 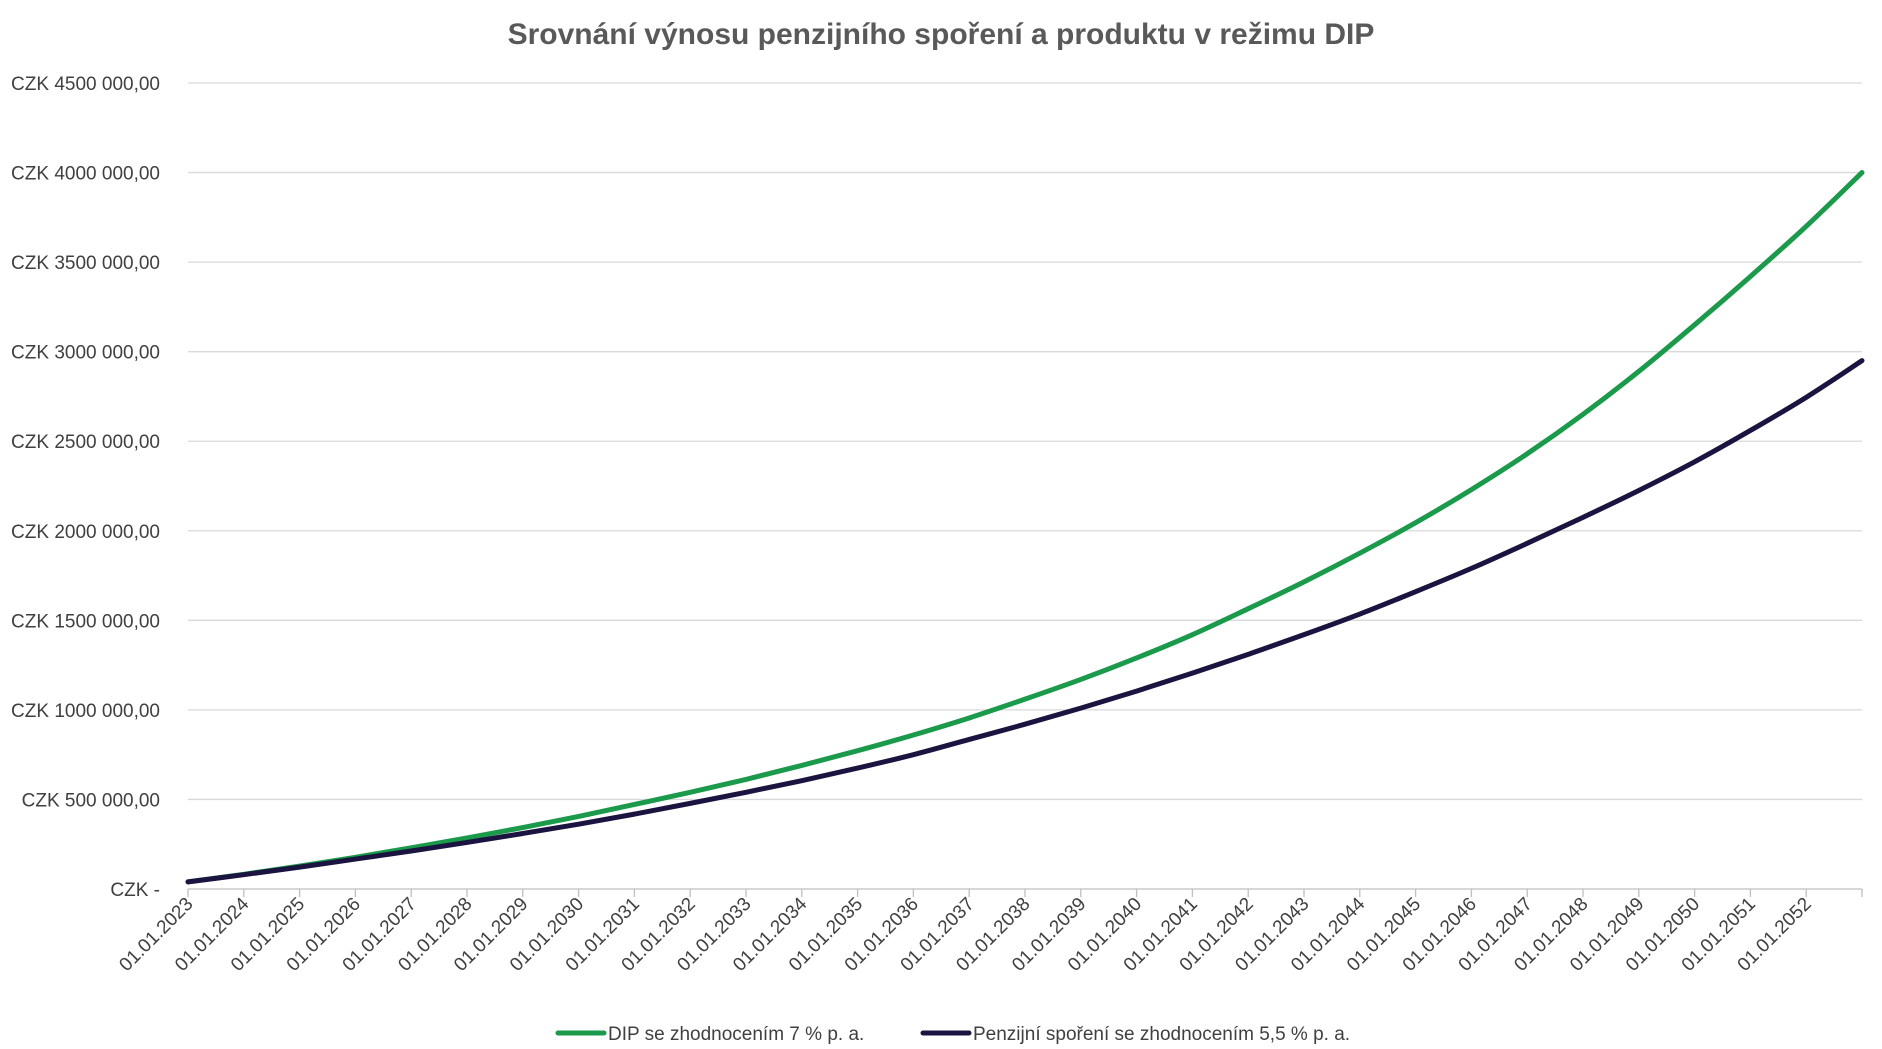 I want to click on y-tick-label: CZK 2000 000,00, so click(x=85, y=532).